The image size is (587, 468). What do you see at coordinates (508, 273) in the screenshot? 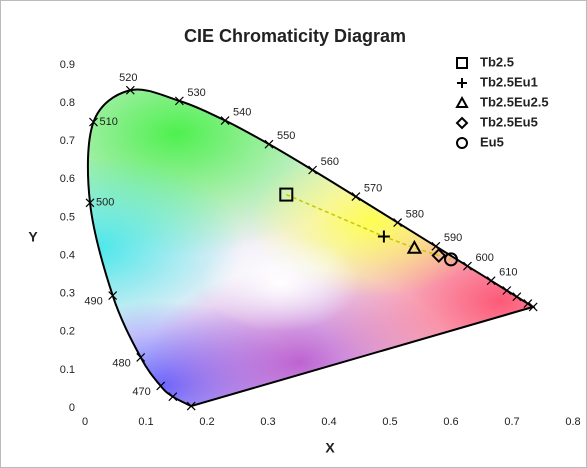
I see `wavelength-label: 610` at bounding box center [508, 273].